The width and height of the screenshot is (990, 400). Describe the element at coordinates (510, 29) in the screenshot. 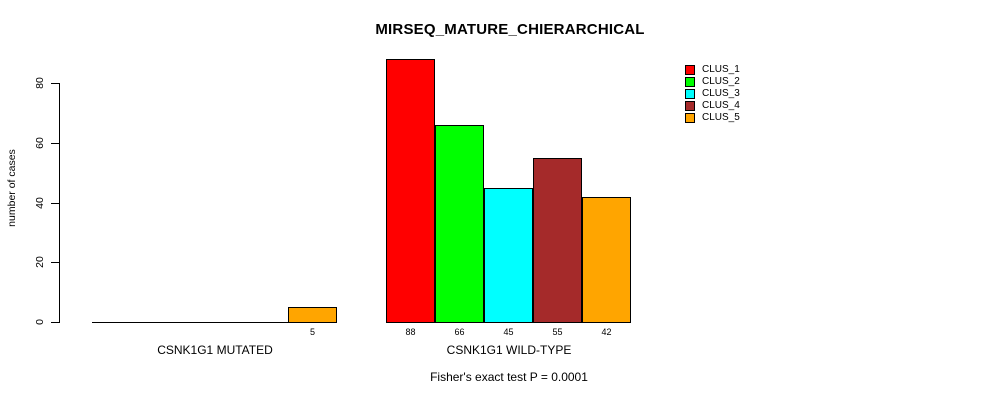

I see `chart-title: MIRSEQ_MATURE_CHIERARCHICAL` at that location.